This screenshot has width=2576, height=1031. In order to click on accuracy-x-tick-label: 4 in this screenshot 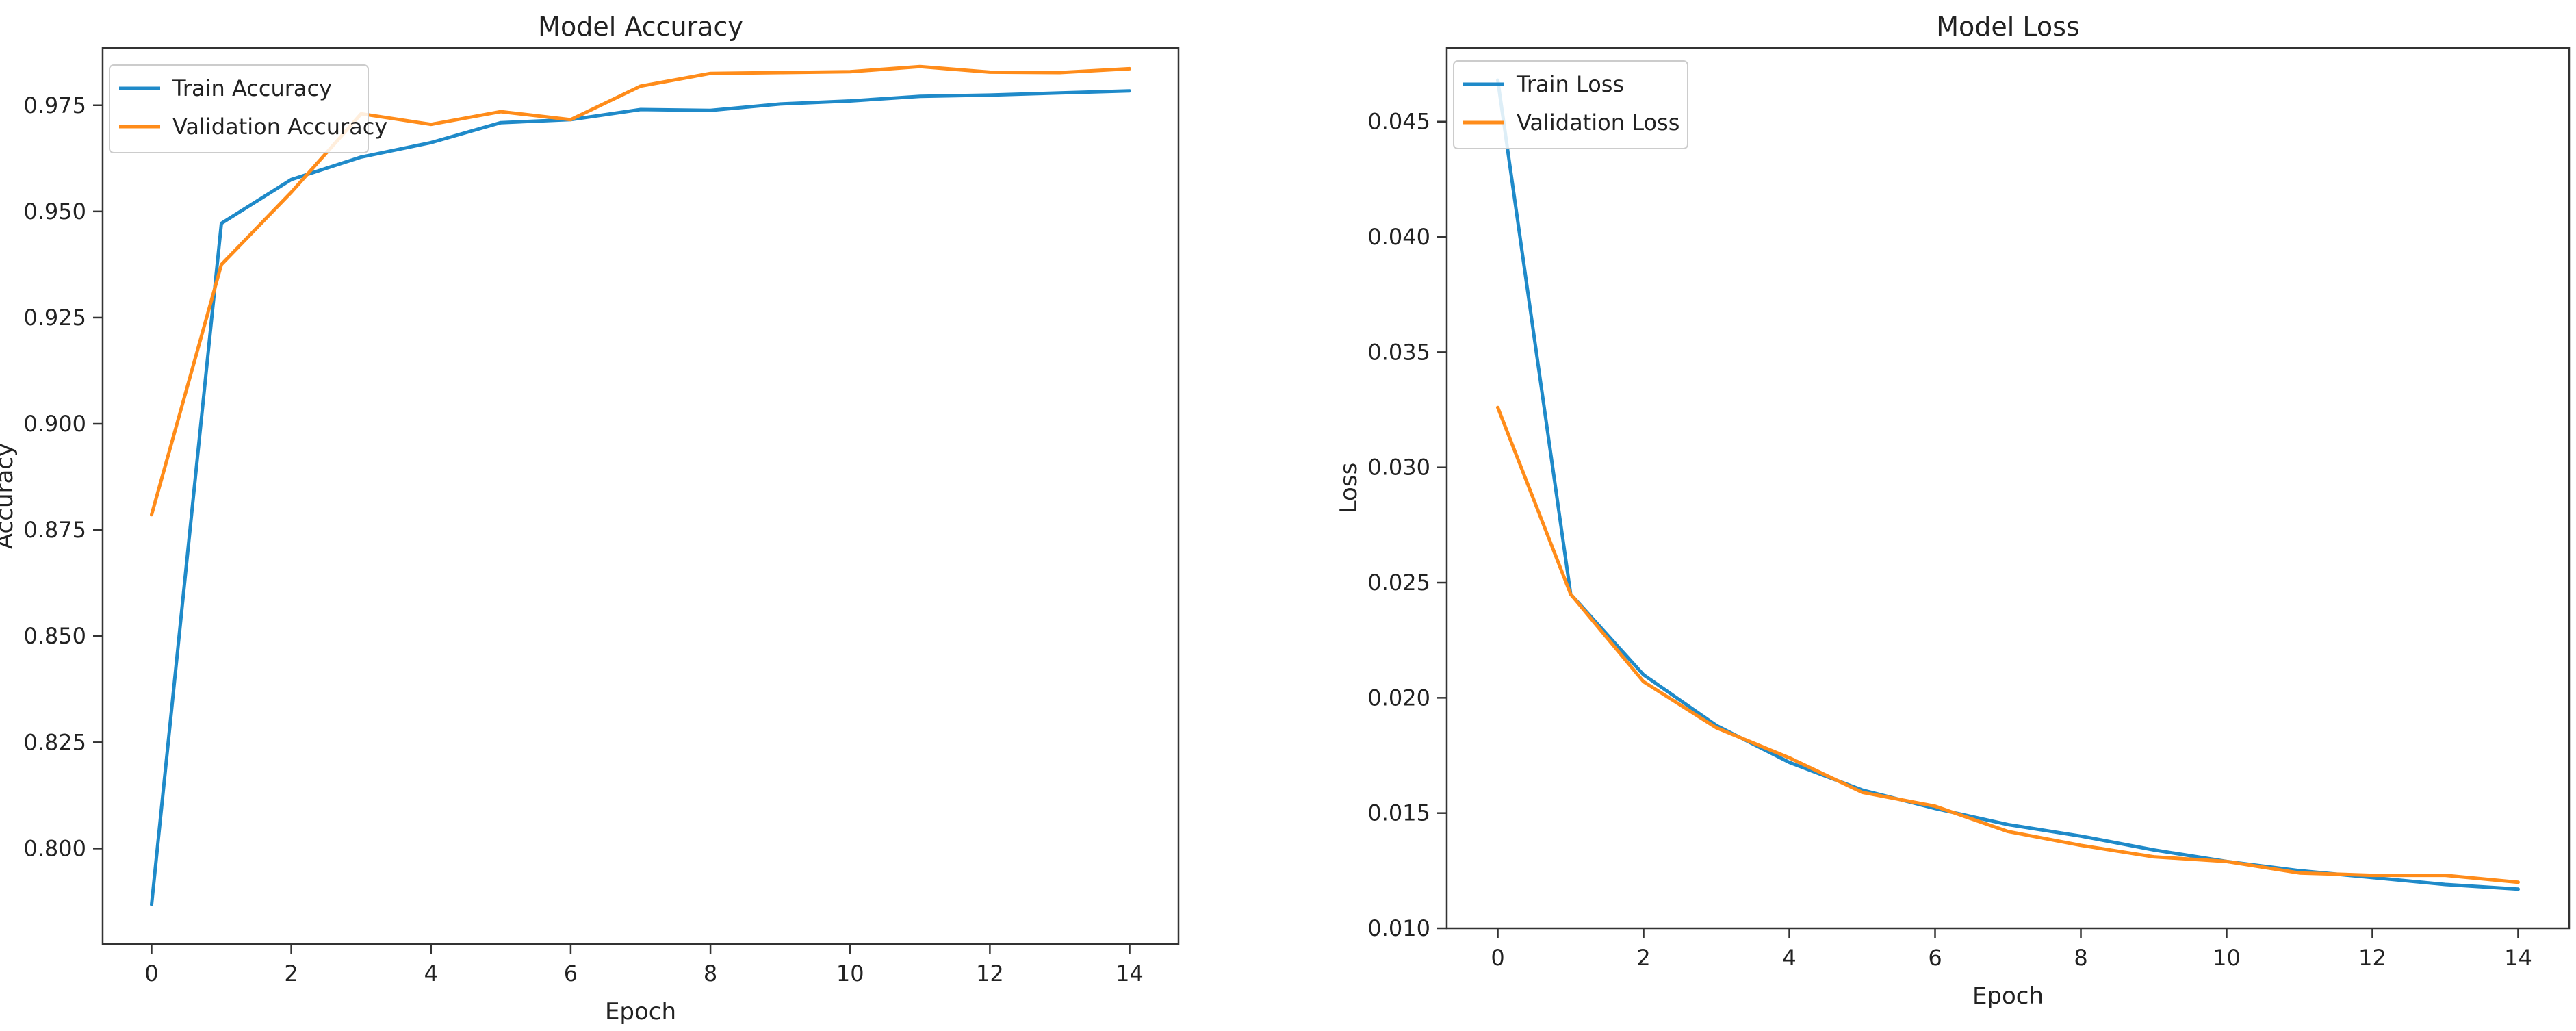, I will do `click(431, 973)`.